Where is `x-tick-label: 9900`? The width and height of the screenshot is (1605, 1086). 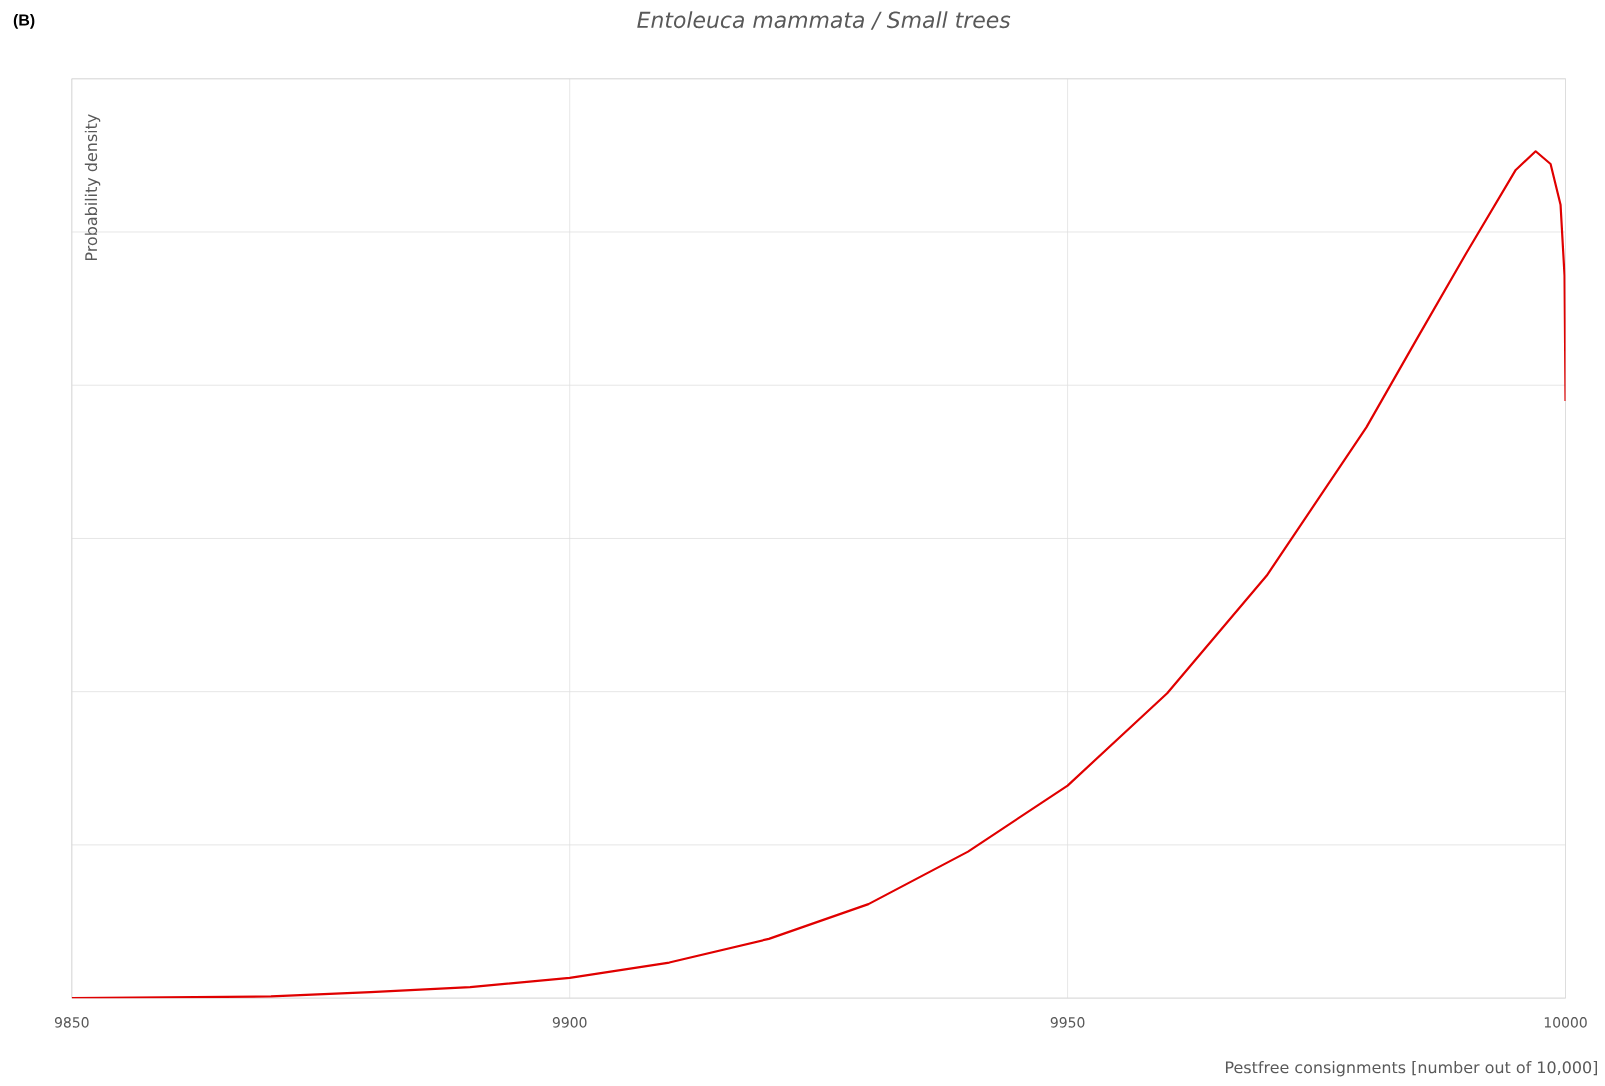
x-tick-label: 9900 is located at coordinates (569, 1022).